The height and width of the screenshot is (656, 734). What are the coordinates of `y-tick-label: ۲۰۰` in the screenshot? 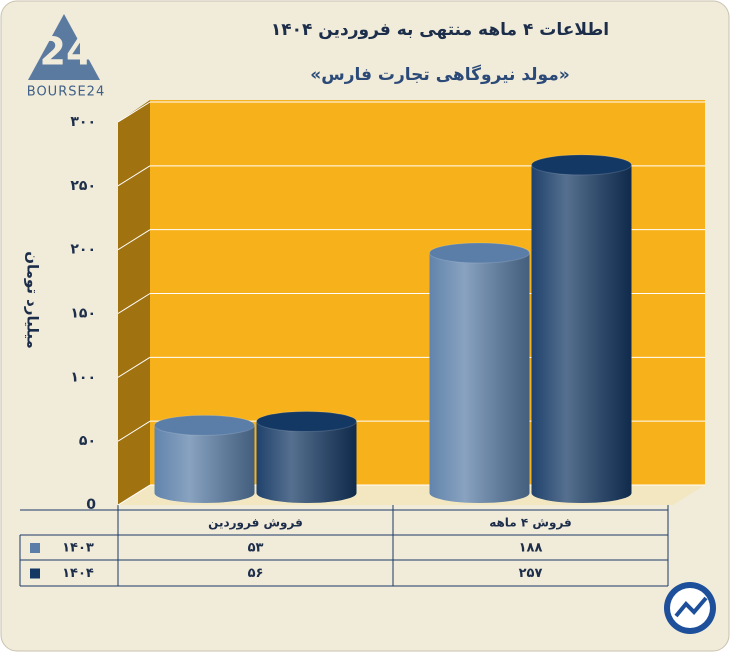 It's located at (83, 250).